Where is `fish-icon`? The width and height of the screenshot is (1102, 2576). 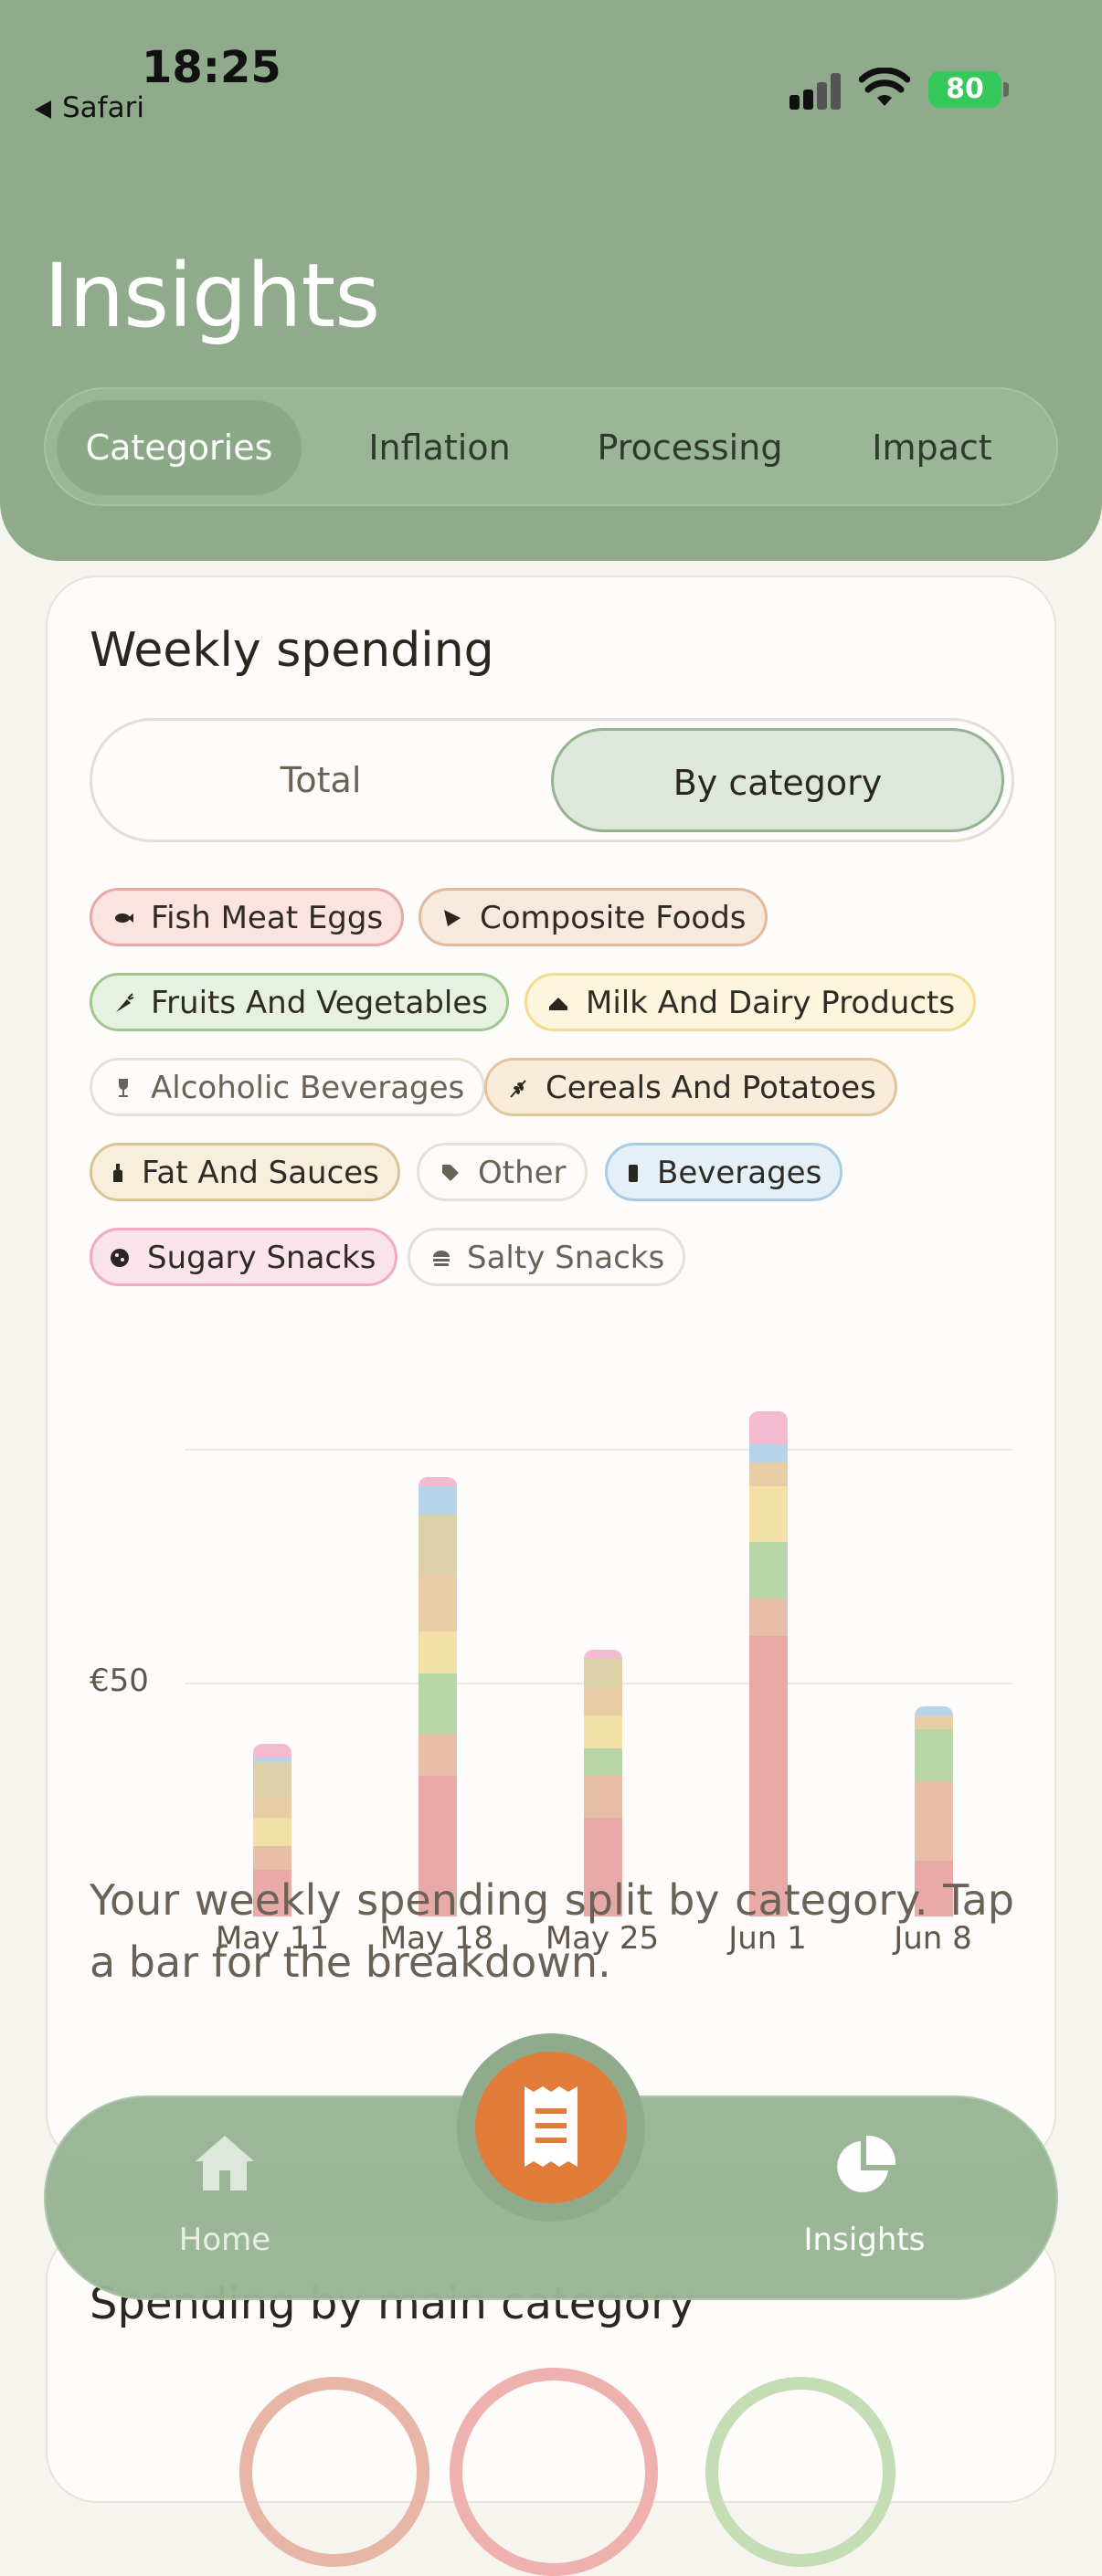 fish-icon is located at coordinates (124, 918).